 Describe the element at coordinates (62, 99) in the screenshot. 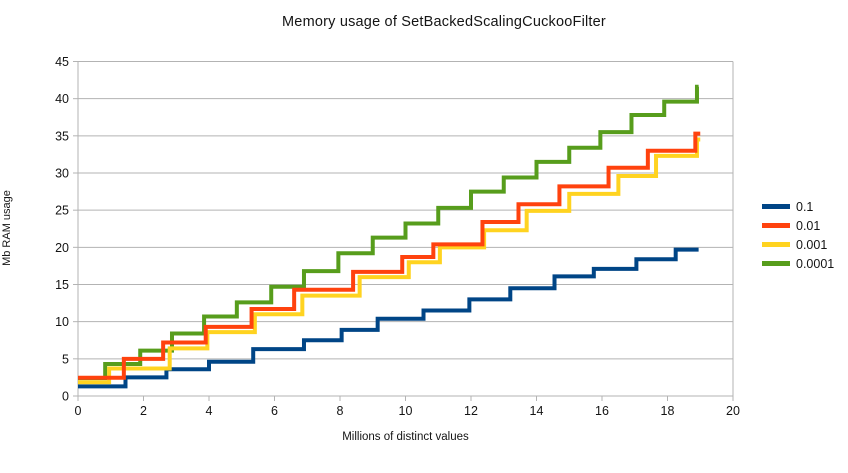

I see `y-tick-label: 40` at that location.